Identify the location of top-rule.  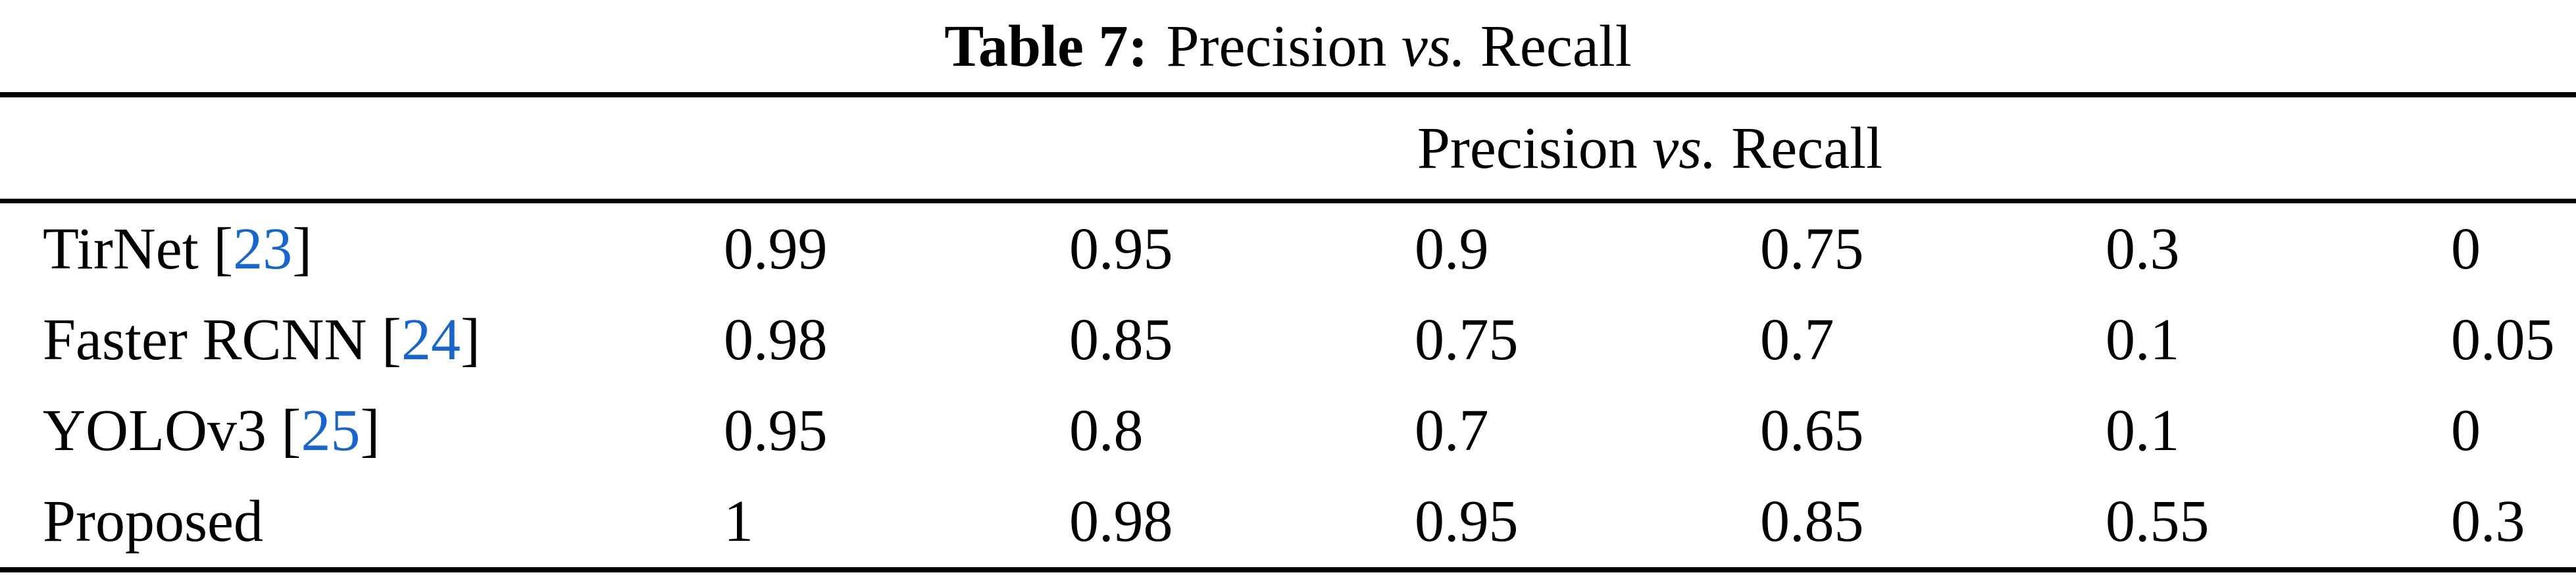
(1288, 94).